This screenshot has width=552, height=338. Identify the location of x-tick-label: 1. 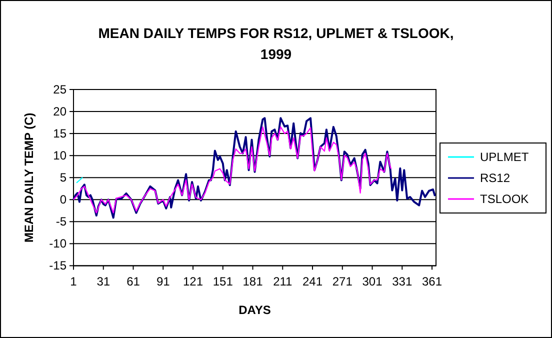
(74, 281).